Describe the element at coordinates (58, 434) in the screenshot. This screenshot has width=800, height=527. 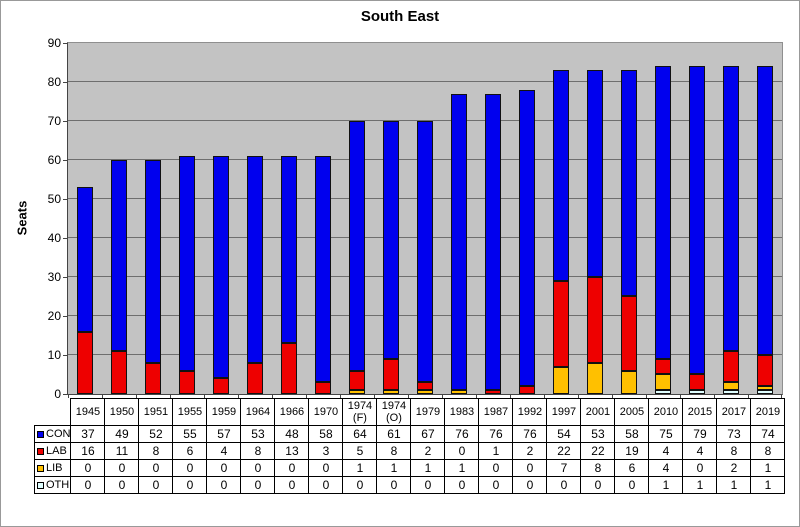
I see `legend-series-name: CON` at that location.